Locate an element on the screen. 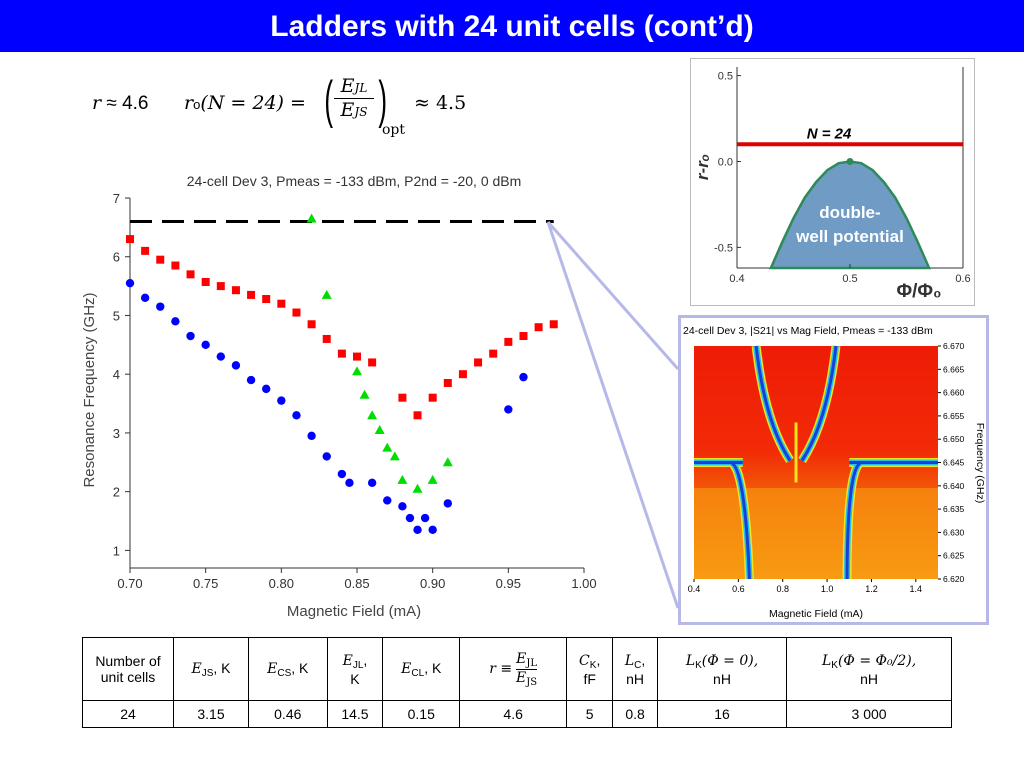  header-ecl: ECL, K is located at coordinates (421, 669).